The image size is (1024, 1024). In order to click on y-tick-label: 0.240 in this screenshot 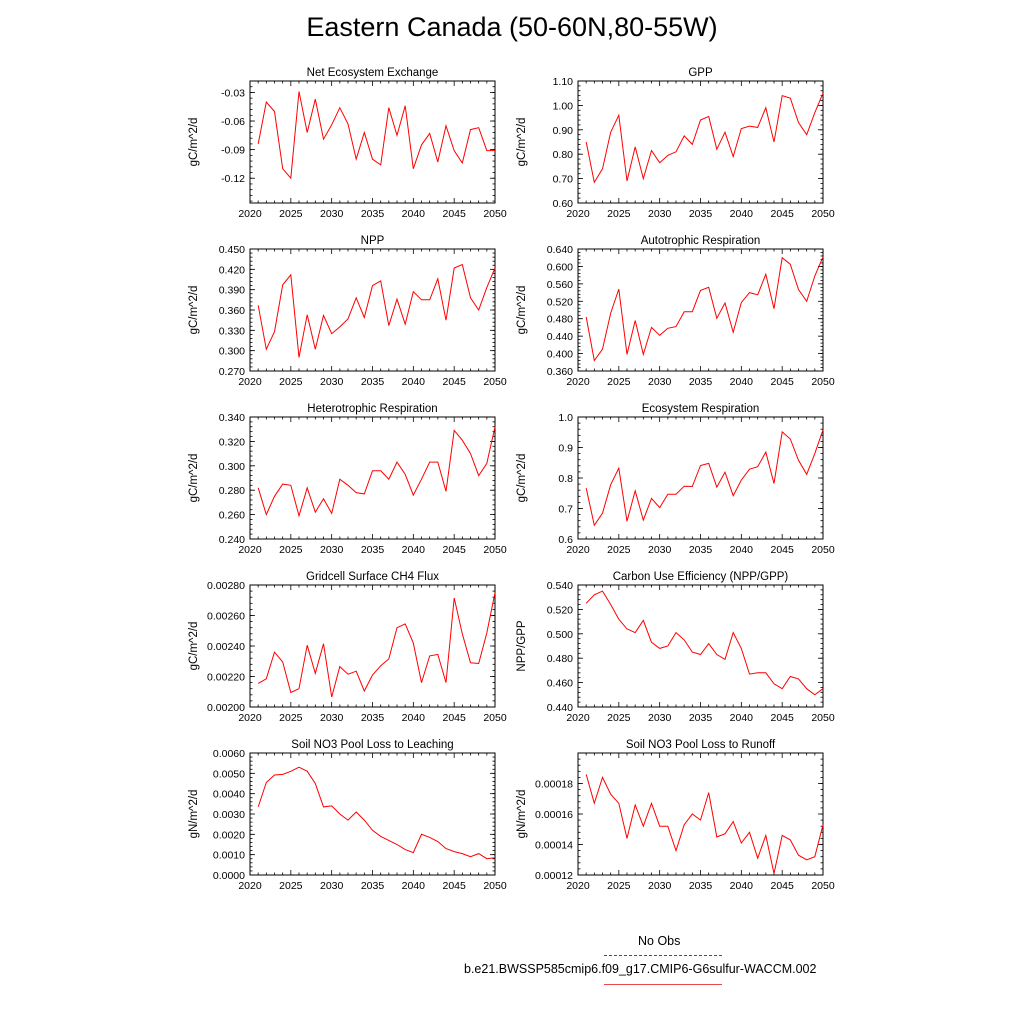, I will do `click(232, 540)`.